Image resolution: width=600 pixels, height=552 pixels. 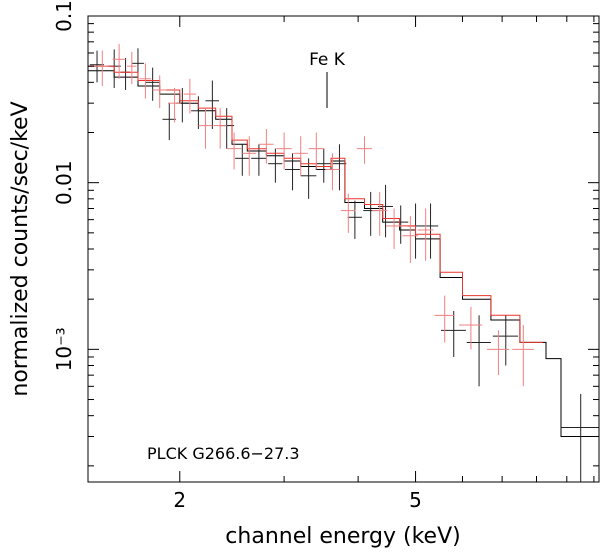 I want to click on y-tick-label: 0.01, so click(x=64, y=182).